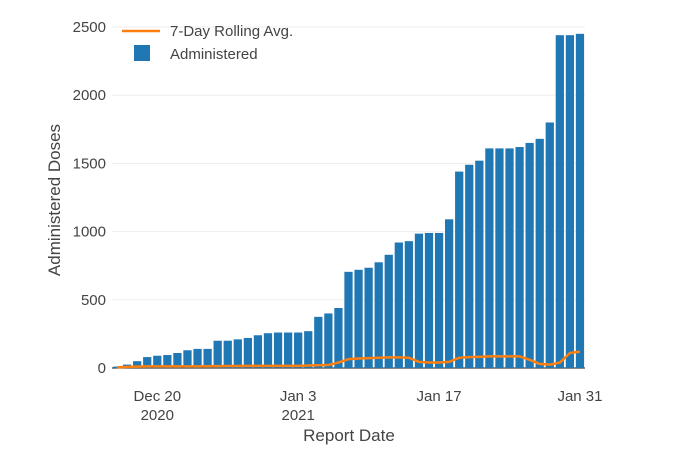  What do you see at coordinates (439, 396) in the screenshot?
I see `x-tick-label: Jan 17` at bounding box center [439, 396].